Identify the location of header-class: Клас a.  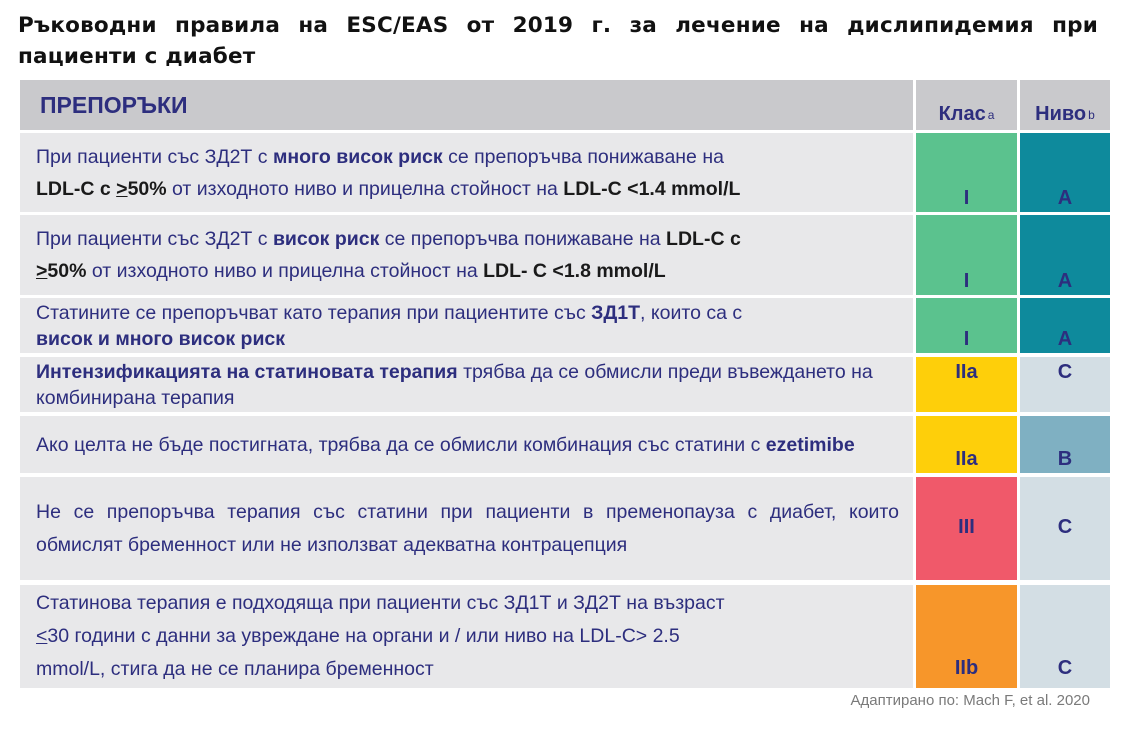
(966, 105).